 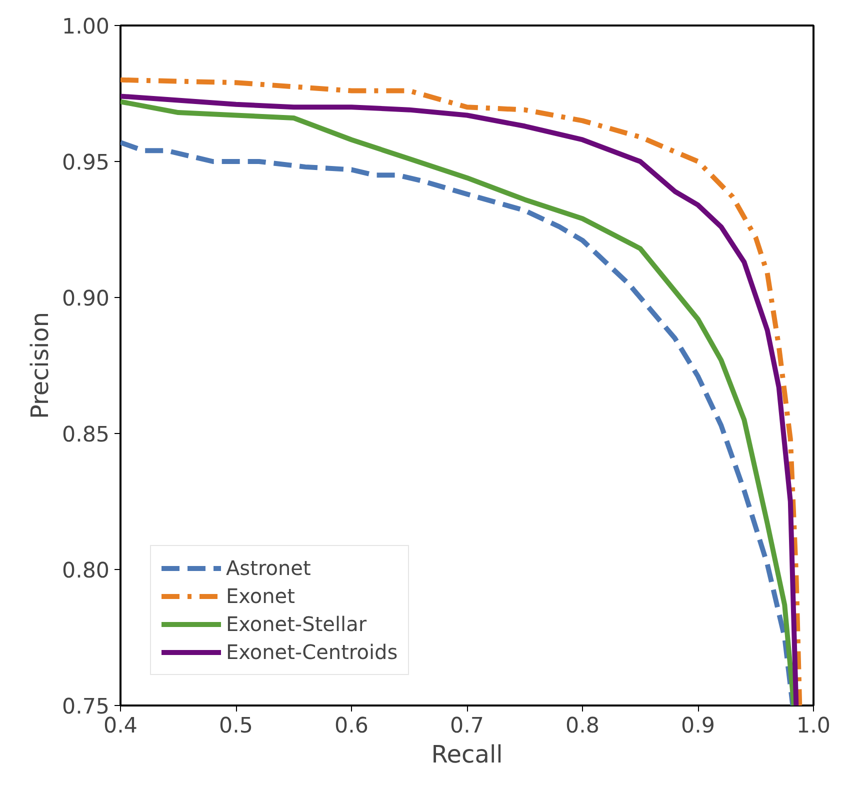 What do you see at coordinates (813, 726) in the screenshot?
I see `x-tick-label: 1.0` at bounding box center [813, 726].